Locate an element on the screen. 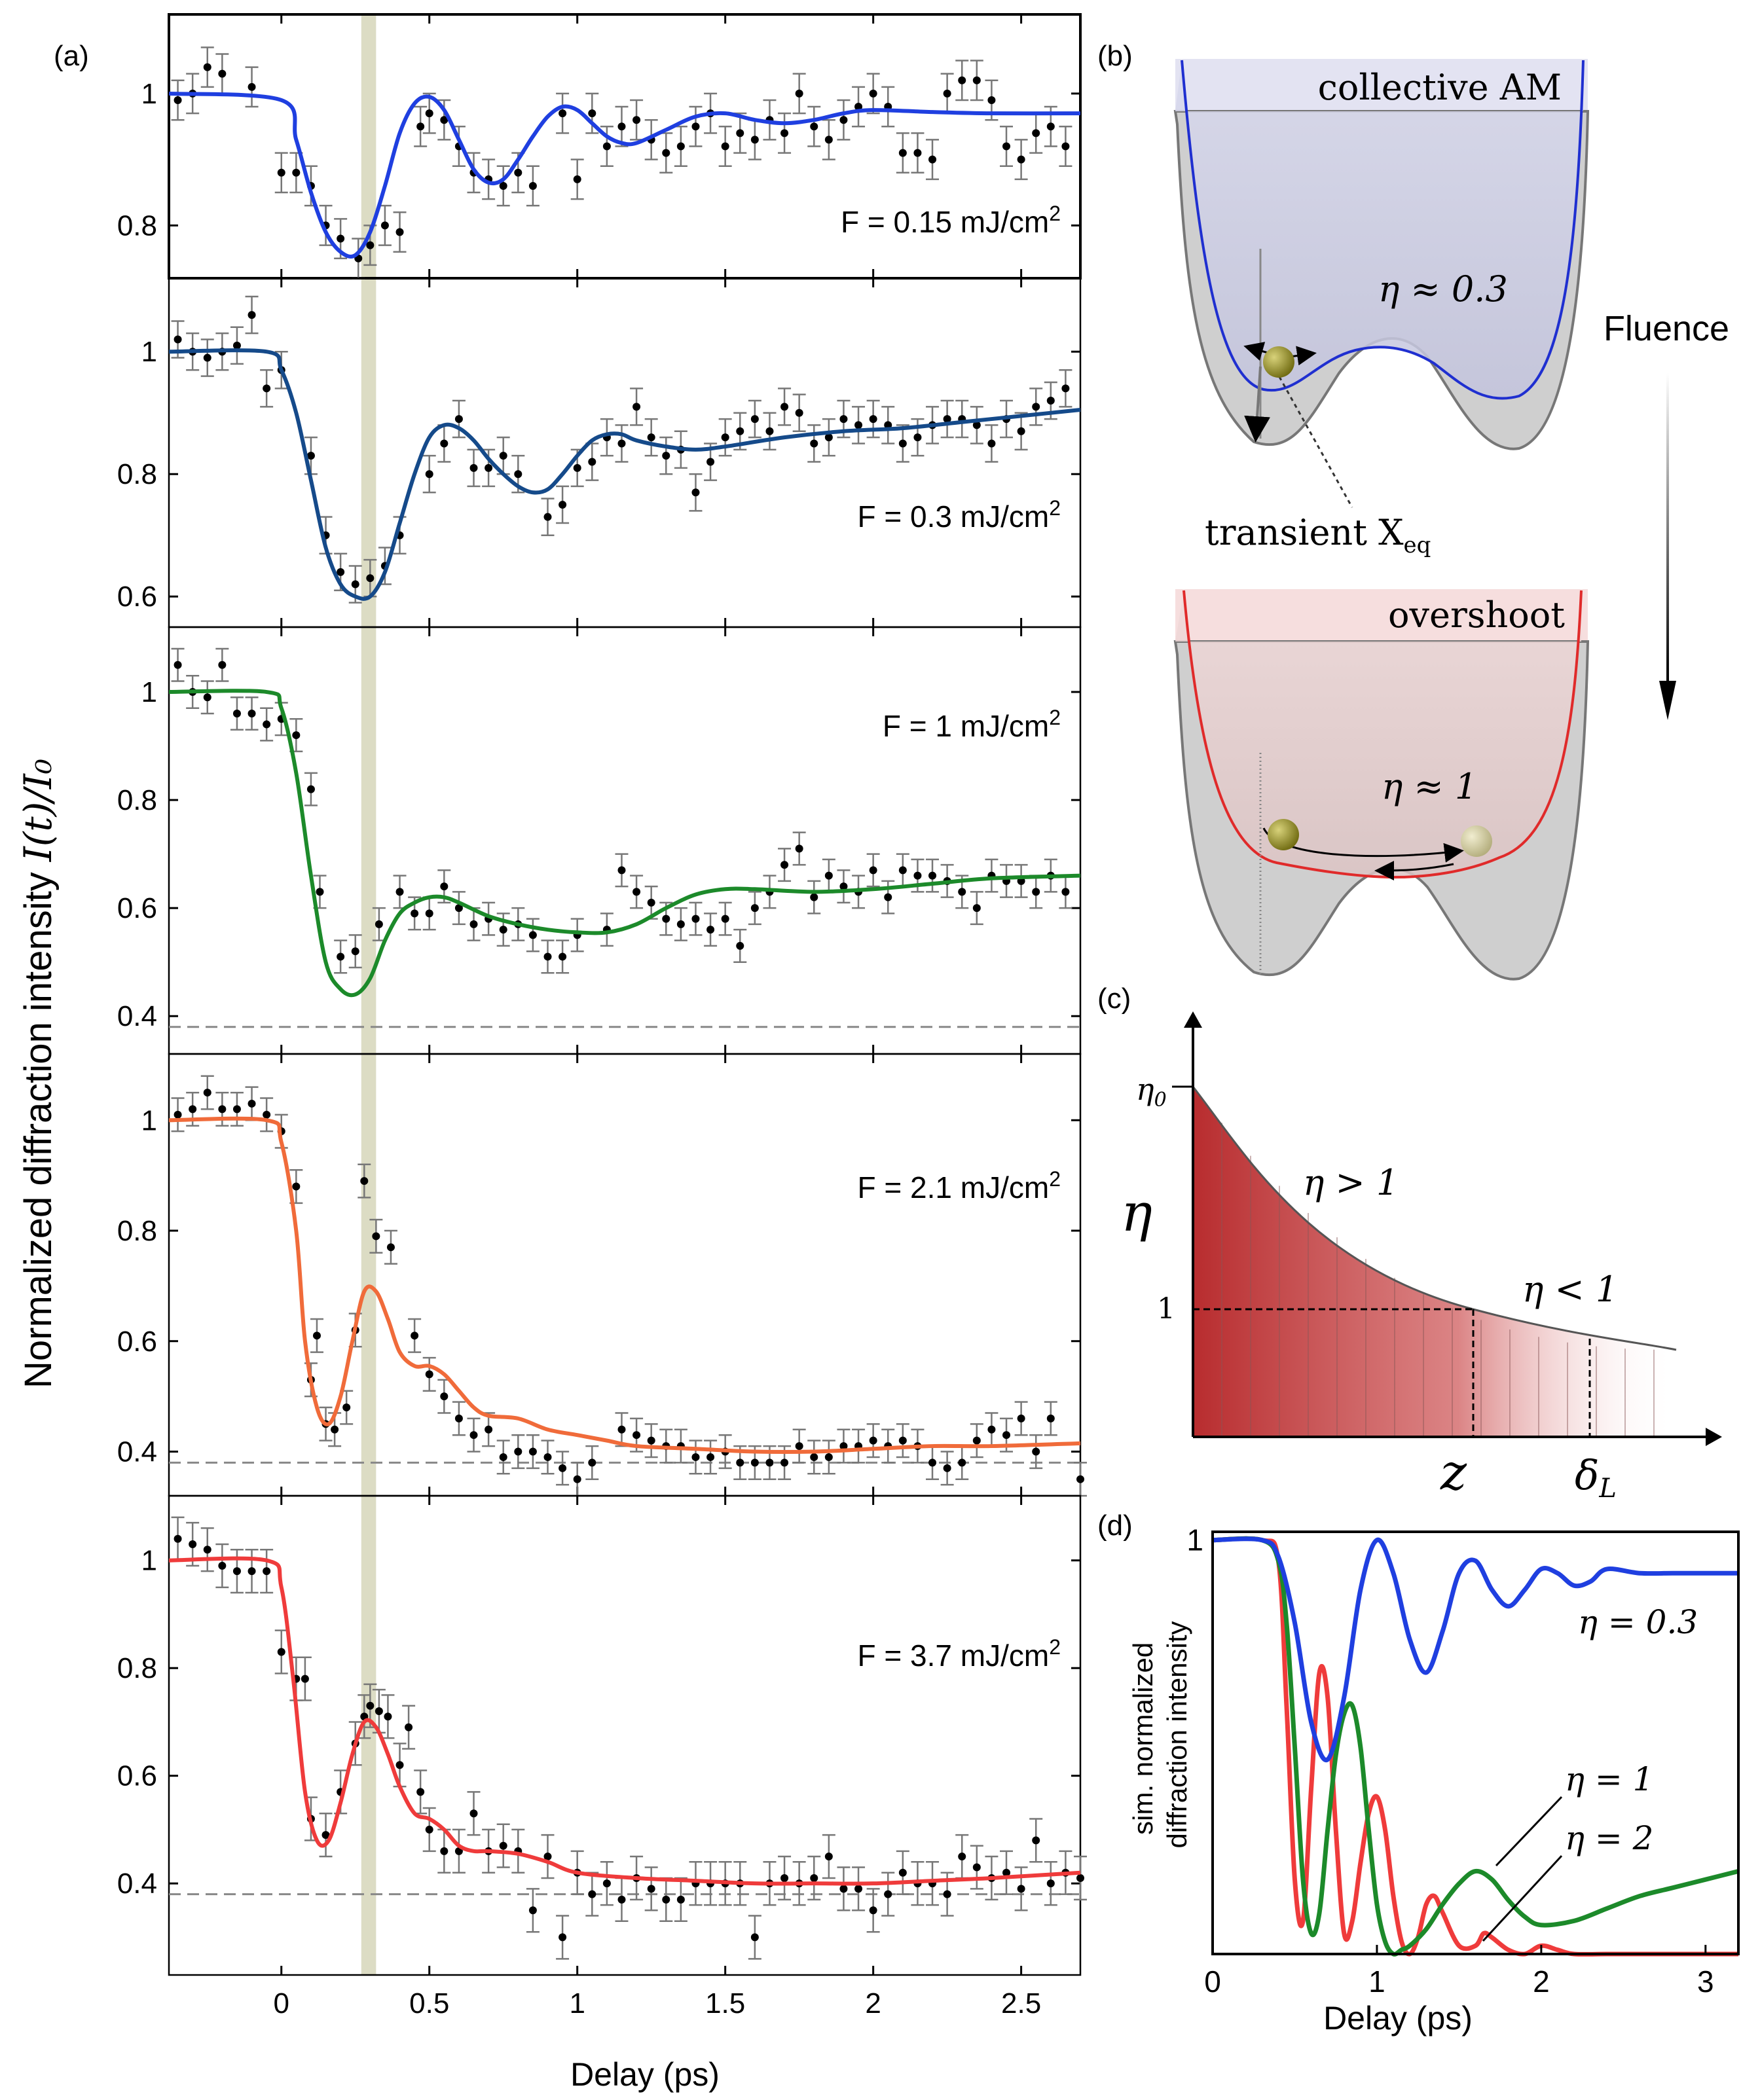 The width and height of the screenshot is (1760, 2100). fluence-label: Fluence is located at coordinates (1667, 329).